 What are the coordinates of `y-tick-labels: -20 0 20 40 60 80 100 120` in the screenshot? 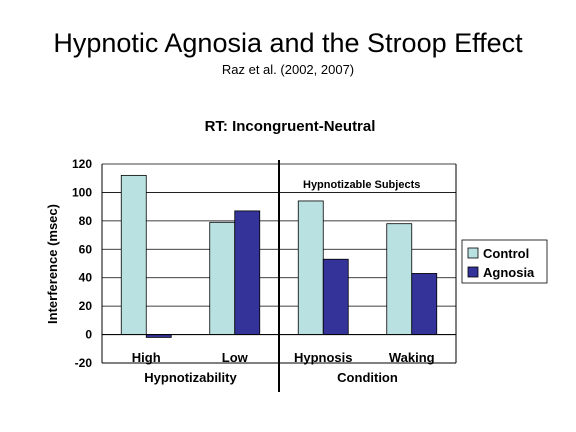 It's located at (82, 263).